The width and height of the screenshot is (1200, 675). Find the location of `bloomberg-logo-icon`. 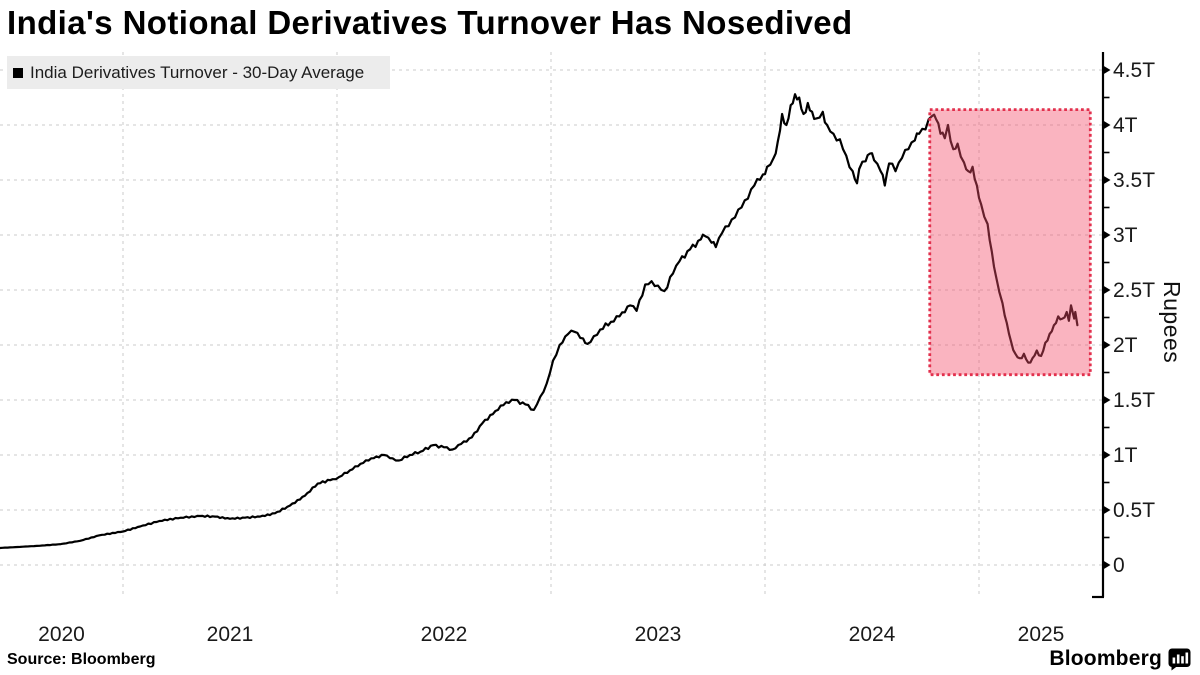

bloomberg-logo-icon is located at coordinates (1179, 659).